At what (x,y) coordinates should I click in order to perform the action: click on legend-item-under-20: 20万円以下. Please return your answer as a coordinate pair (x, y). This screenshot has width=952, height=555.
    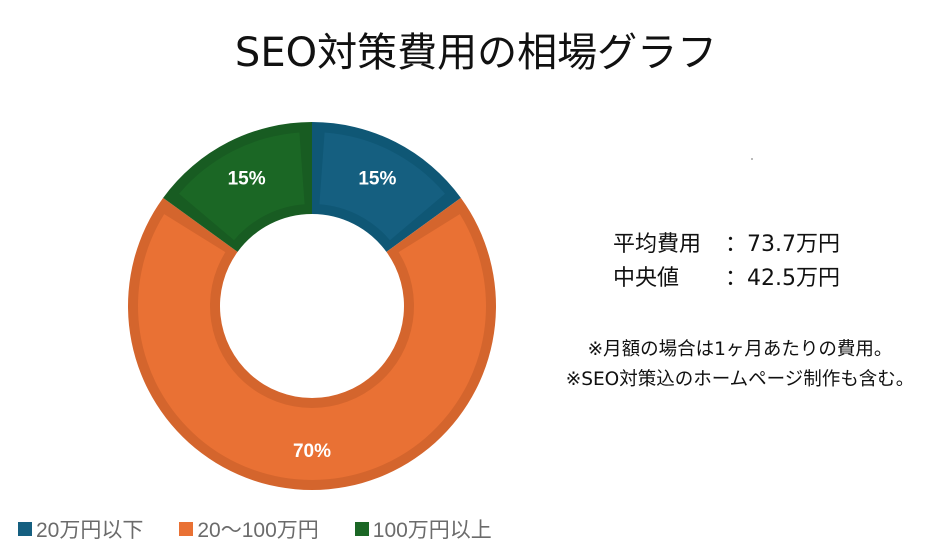
    Looking at the image, I should click on (80, 529).